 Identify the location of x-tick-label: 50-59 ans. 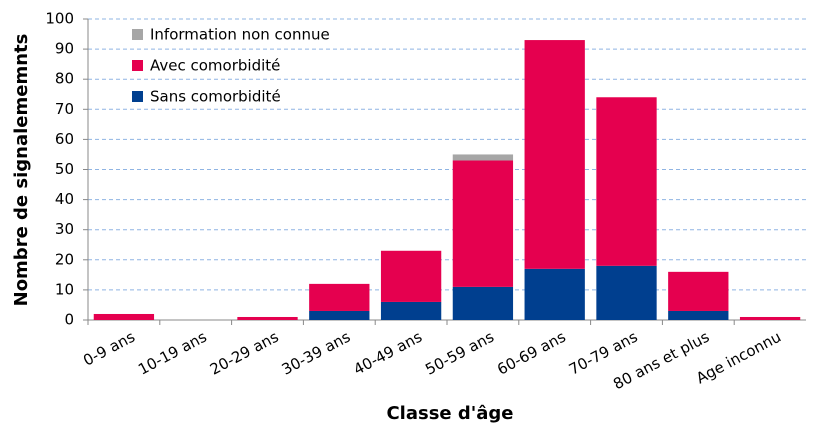
(459, 353).